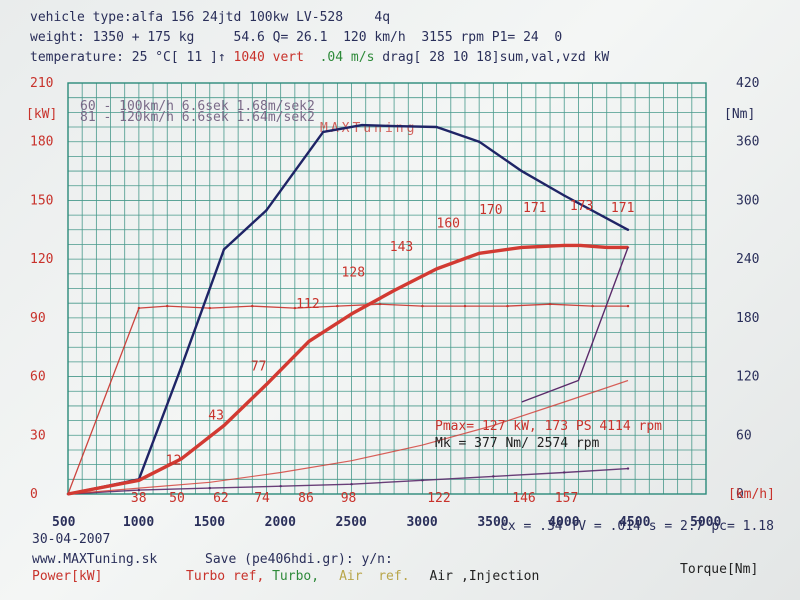 The height and width of the screenshot is (600, 800). What do you see at coordinates (95, 559) in the screenshot?
I see `website-text: www.MAXTuning.sk` at bounding box center [95, 559].